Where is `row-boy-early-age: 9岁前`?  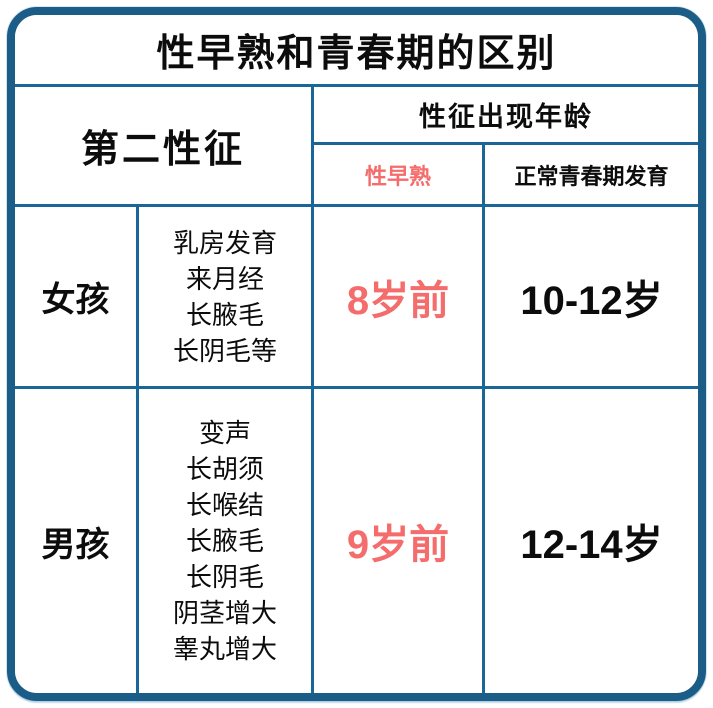 row-boy-early-age: 9岁前 is located at coordinates (396, 539).